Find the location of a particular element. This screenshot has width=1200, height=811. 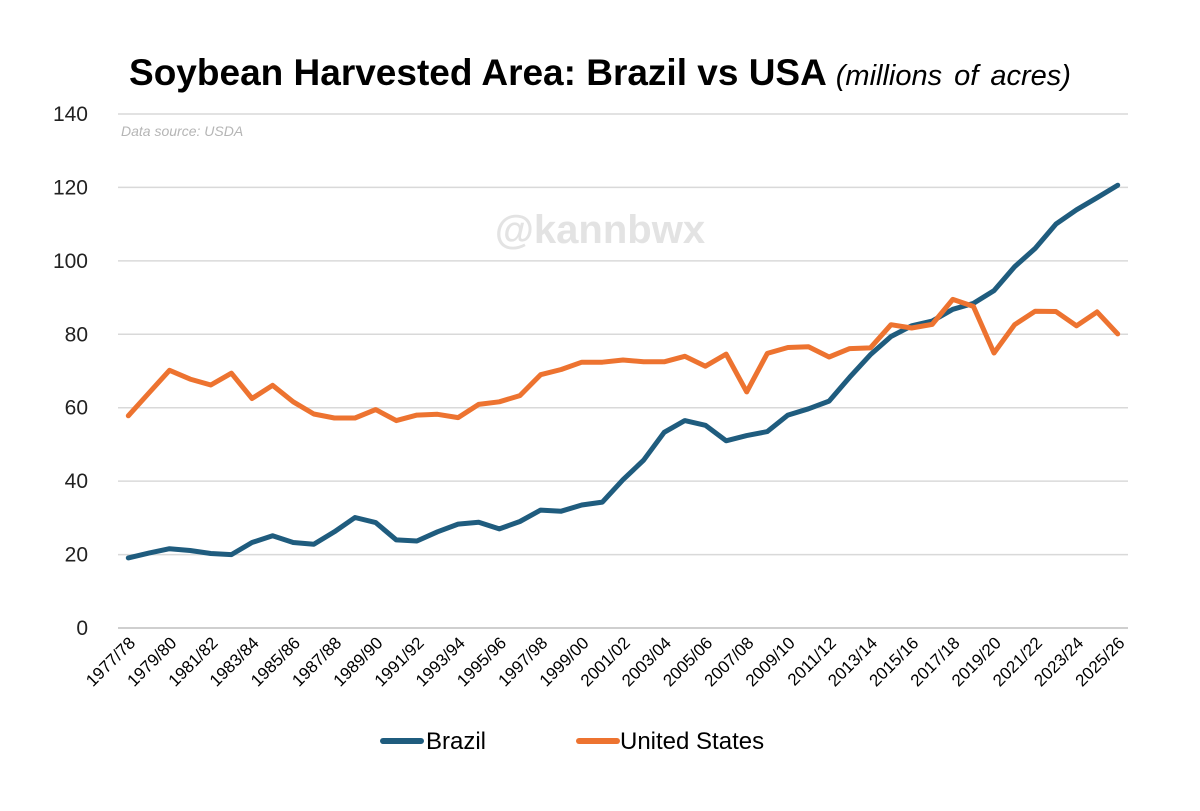

y-tick-label: 60 is located at coordinates (76, 408).